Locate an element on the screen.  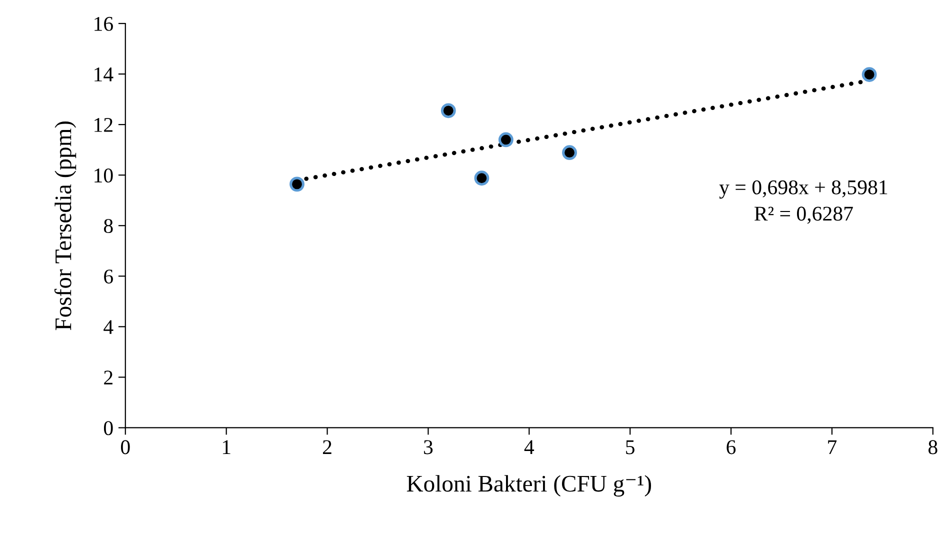
x-tick-label: 8 is located at coordinates (933, 447).